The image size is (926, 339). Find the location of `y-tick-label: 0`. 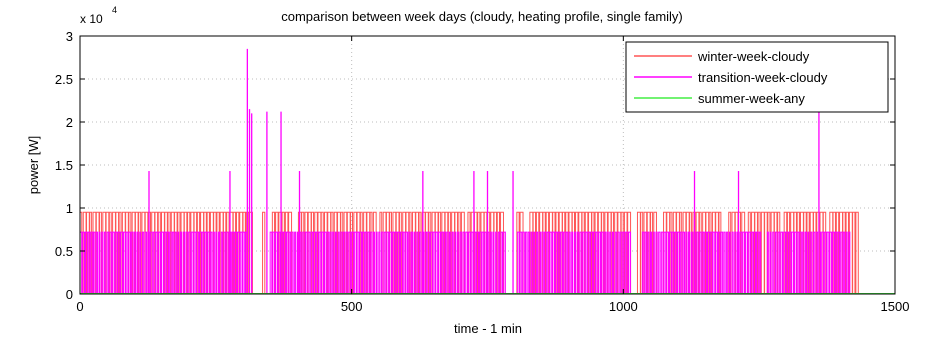

y-tick-label: 0 is located at coordinates (69, 294).